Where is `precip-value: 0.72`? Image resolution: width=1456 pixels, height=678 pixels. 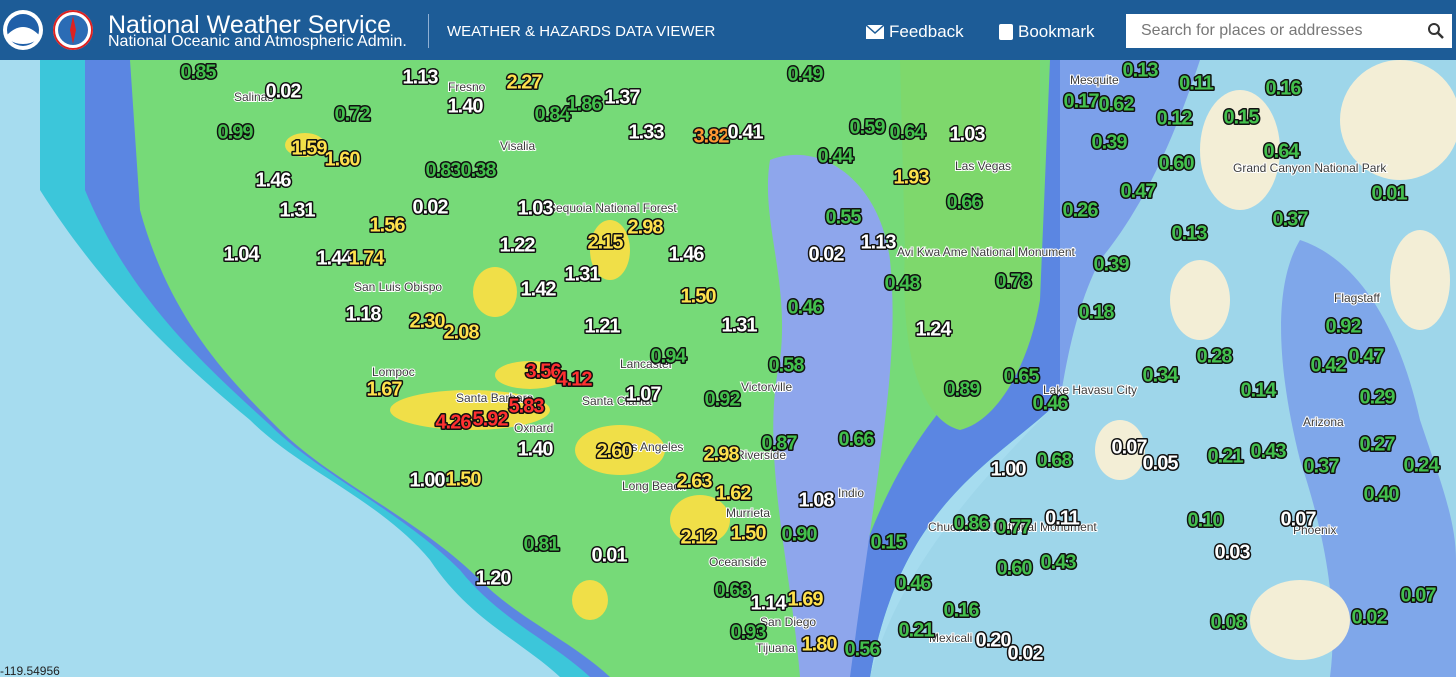 precip-value: 0.72 is located at coordinates (353, 114).